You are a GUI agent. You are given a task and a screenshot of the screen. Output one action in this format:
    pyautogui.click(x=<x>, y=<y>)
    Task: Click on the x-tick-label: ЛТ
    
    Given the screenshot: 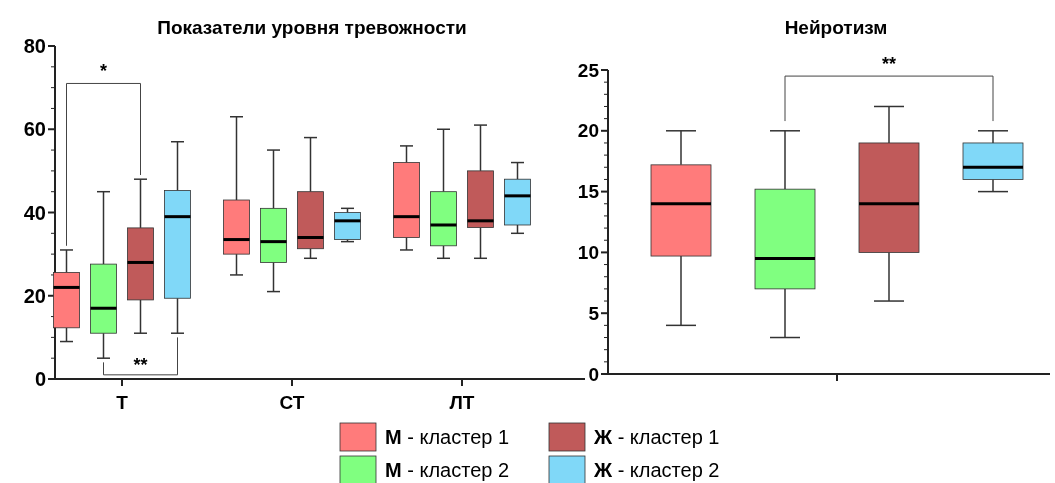 What is the action you would take?
    pyautogui.click(x=462, y=402)
    